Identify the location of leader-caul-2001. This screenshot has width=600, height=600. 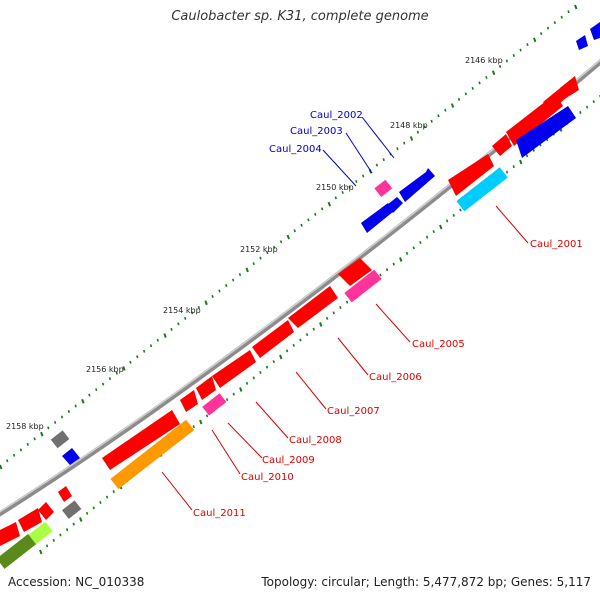
(512, 224).